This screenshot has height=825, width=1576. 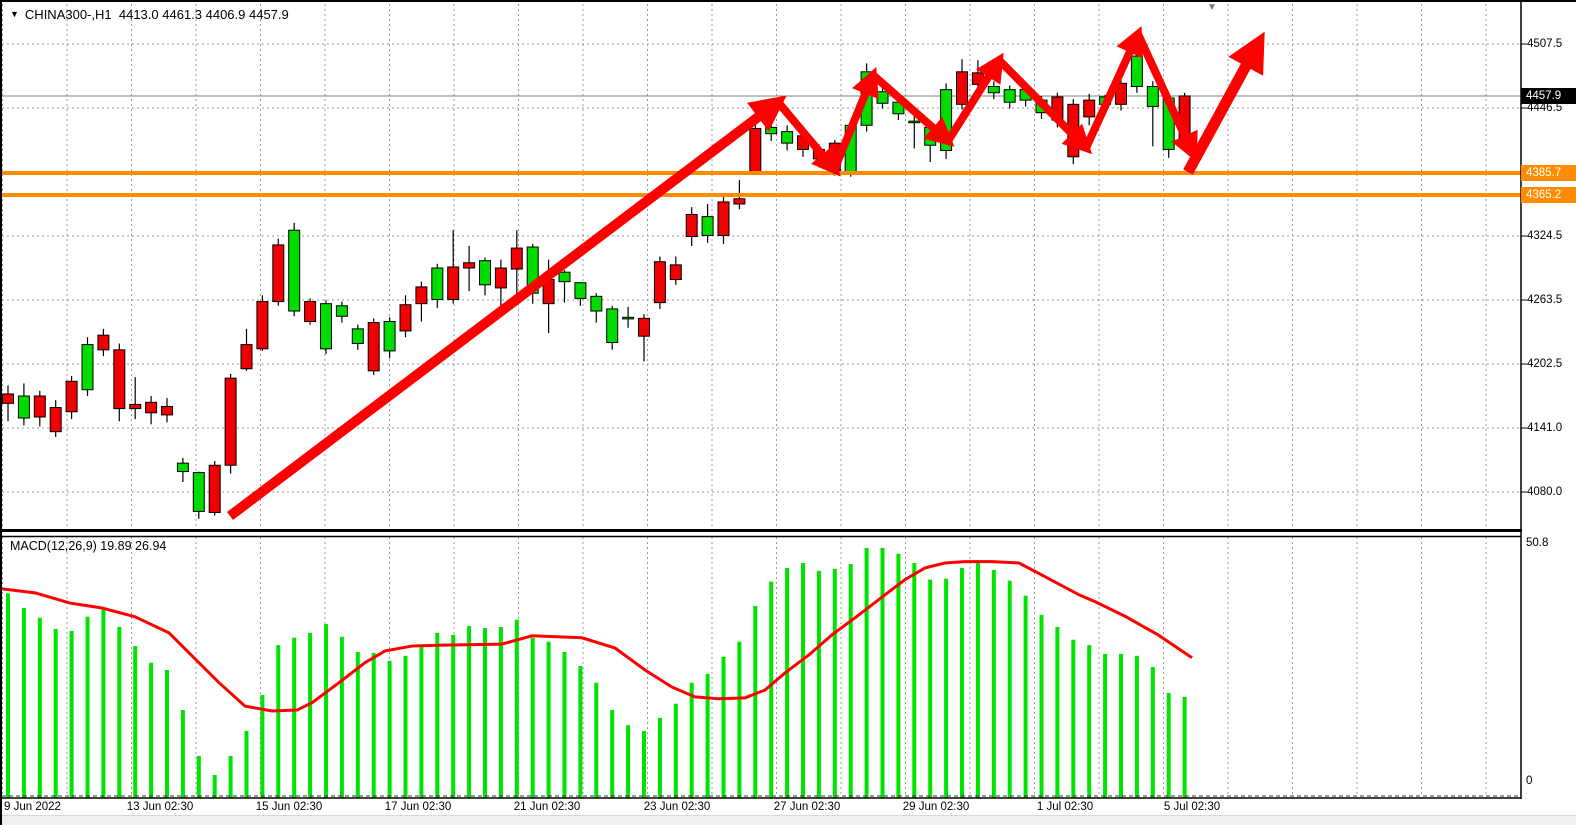 What do you see at coordinates (203, 14) in the screenshot?
I see `ohlc-values: 4413.0 4461.3 4406.9 4457.9` at bounding box center [203, 14].